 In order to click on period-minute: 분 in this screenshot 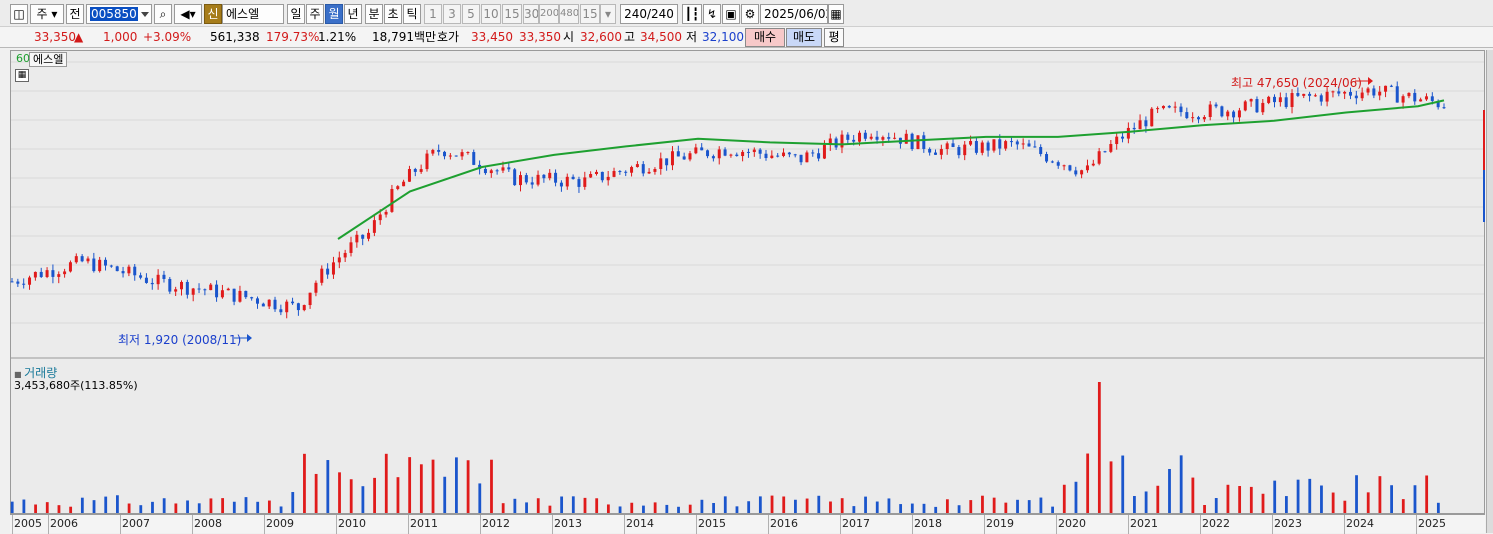, I will do `click(374, 14)`.